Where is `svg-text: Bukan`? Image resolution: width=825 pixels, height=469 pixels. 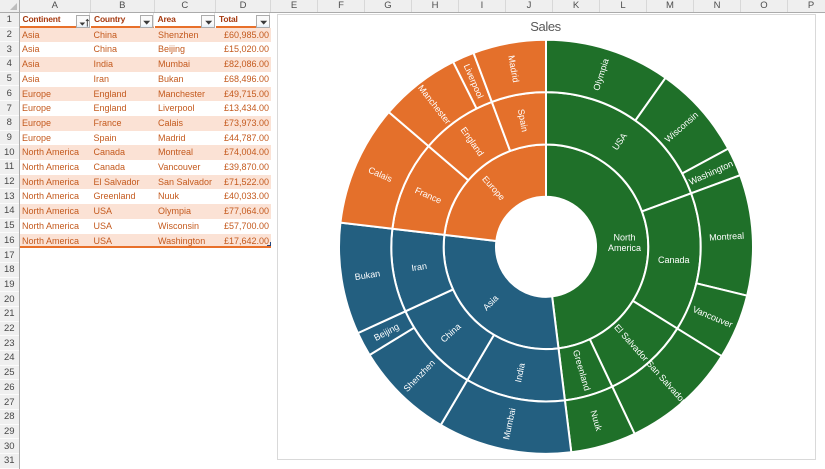
svg-text: Bukan is located at coordinates (367, 275).